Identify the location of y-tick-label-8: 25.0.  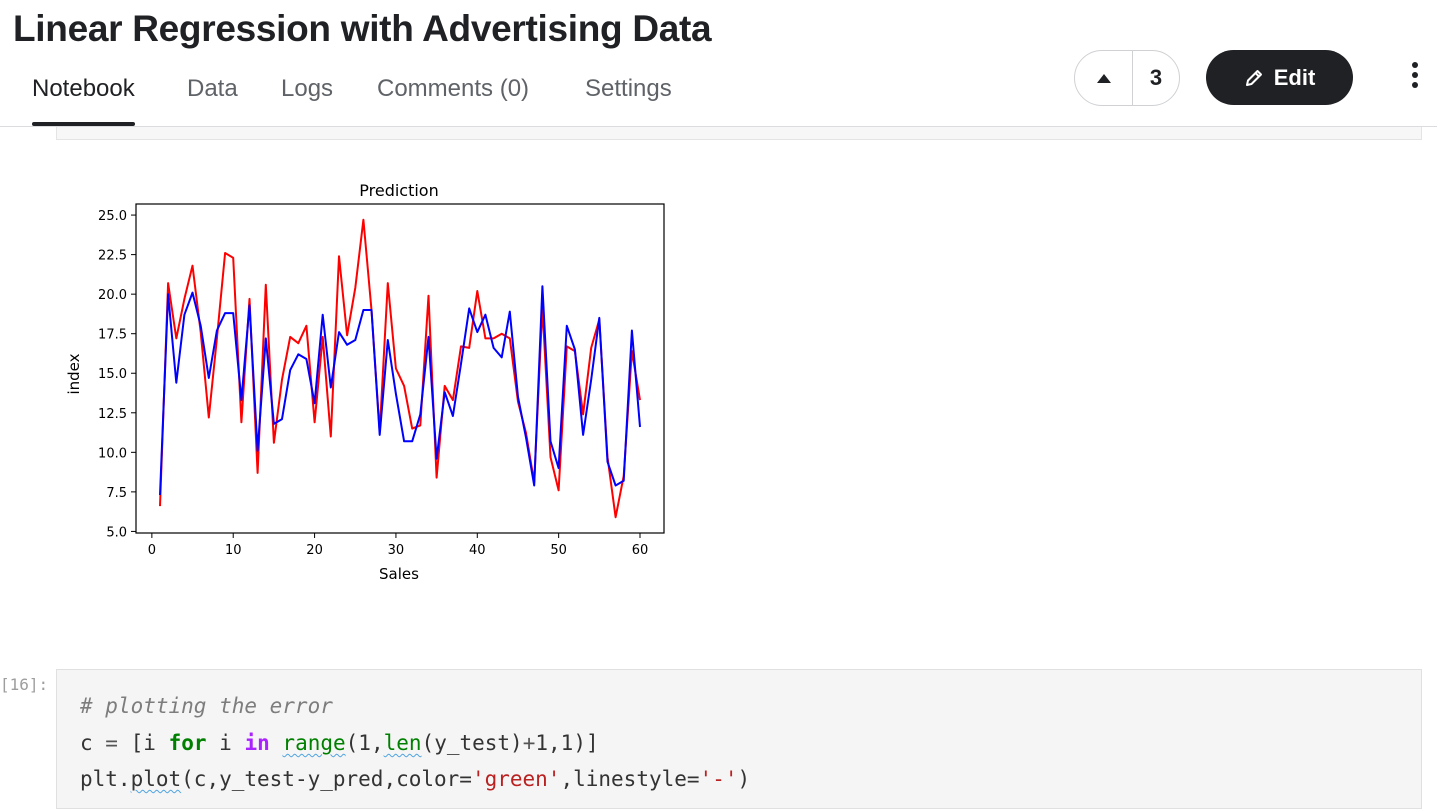
(112, 216).